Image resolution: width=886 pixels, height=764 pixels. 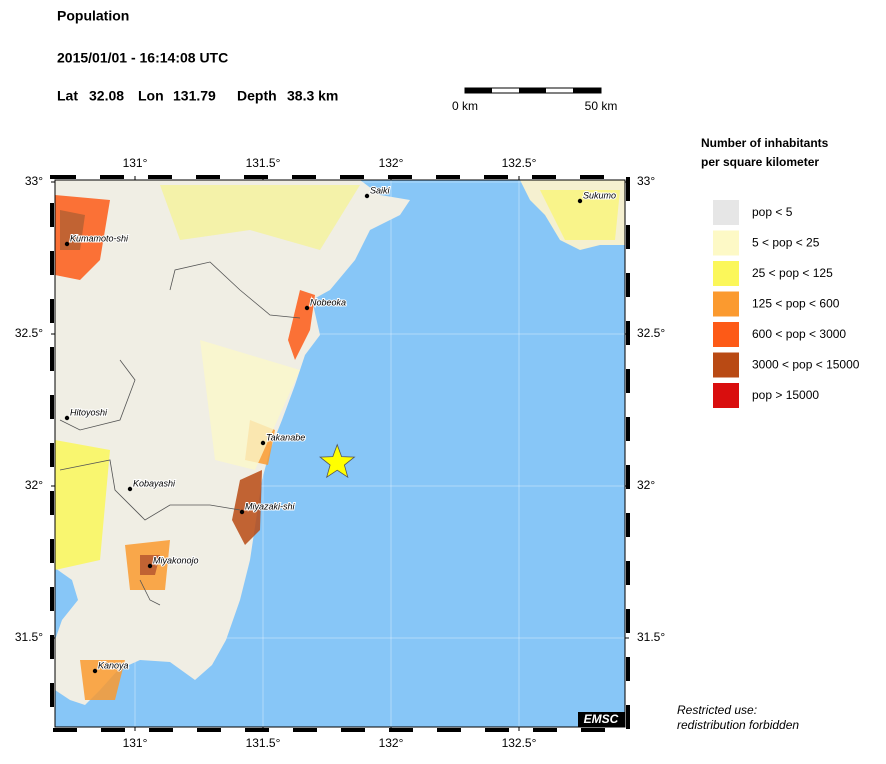 I want to click on city-label: Kobayashi, so click(x=154, y=483).